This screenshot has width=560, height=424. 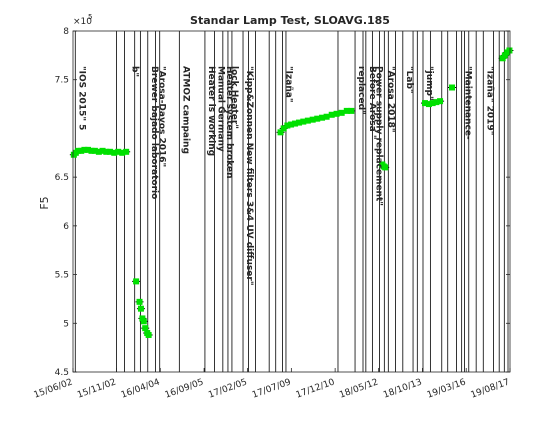 What do you see at coordinates (409, 80) in the screenshot?
I see `annotation-label: "Lab"` at bounding box center [409, 80].